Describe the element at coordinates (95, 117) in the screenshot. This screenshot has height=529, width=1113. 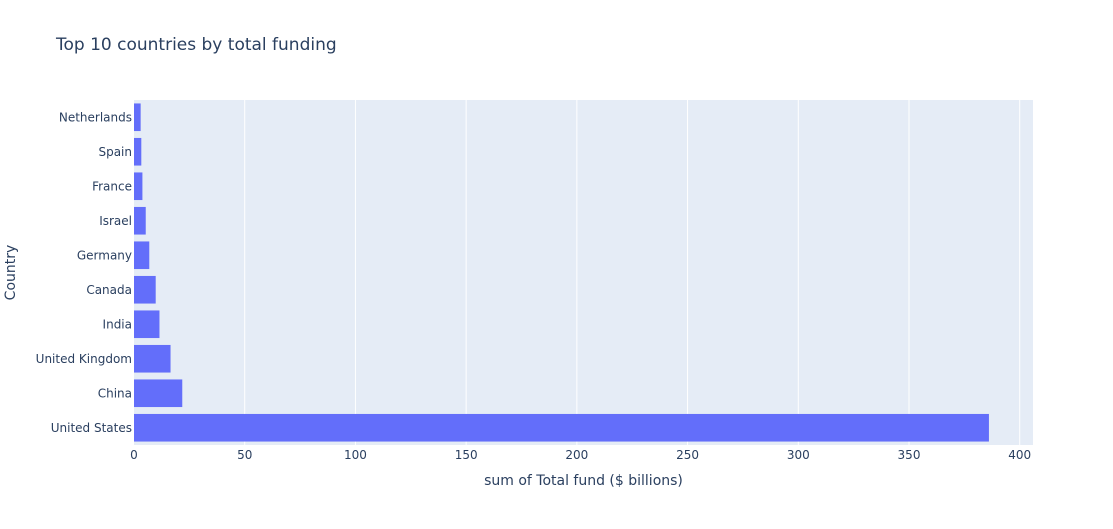
I see `y-tick-label: Netherlands` at that location.